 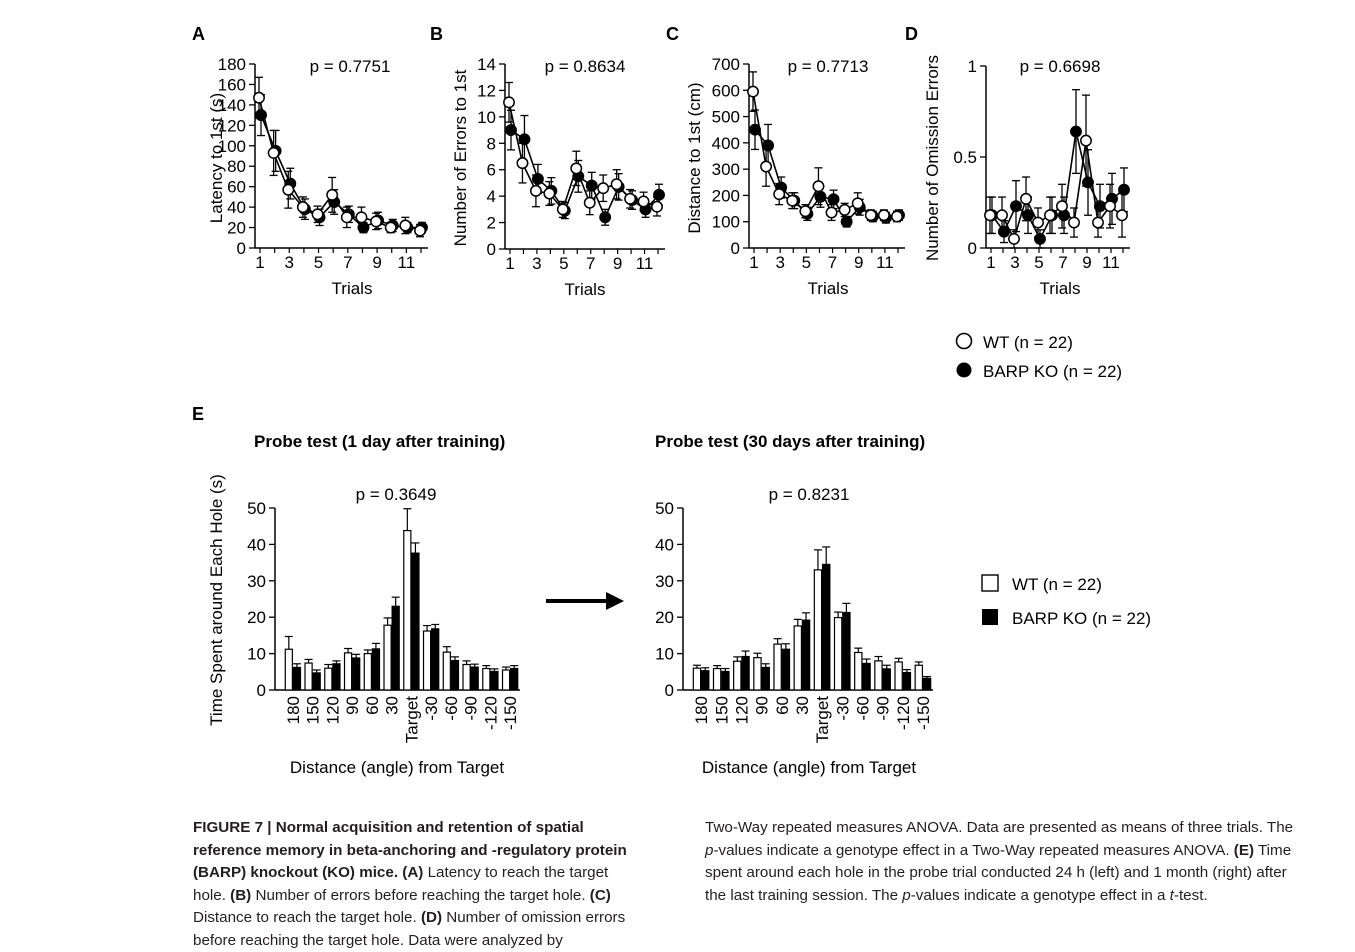 What do you see at coordinates (236, 187) in the screenshot?
I see `y-tick-label: 60` at bounding box center [236, 187].